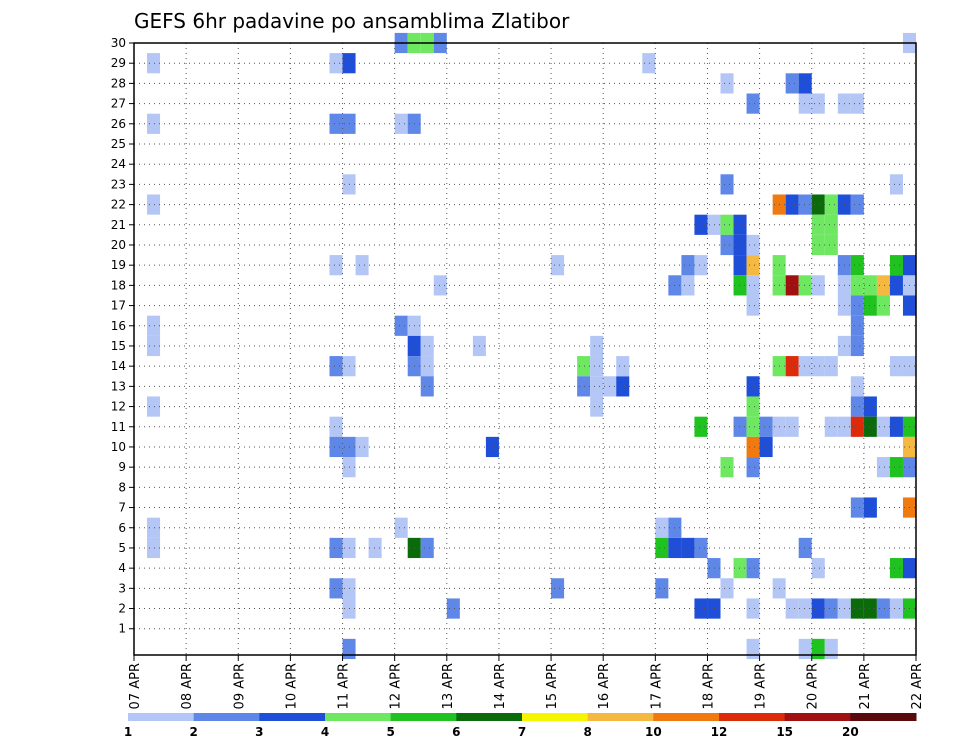  What do you see at coordinates (118, 63) in the screenshot?
I see `y-tick-label: 29` at bounding box center [118, 63].